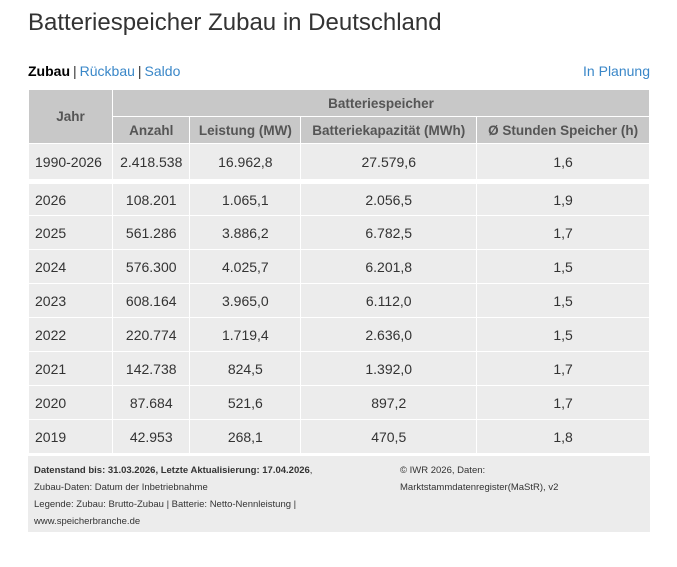  Describe the element at coordinates (70, 266) in the screenshot. I see `cell-jahr: 2024` at that location.